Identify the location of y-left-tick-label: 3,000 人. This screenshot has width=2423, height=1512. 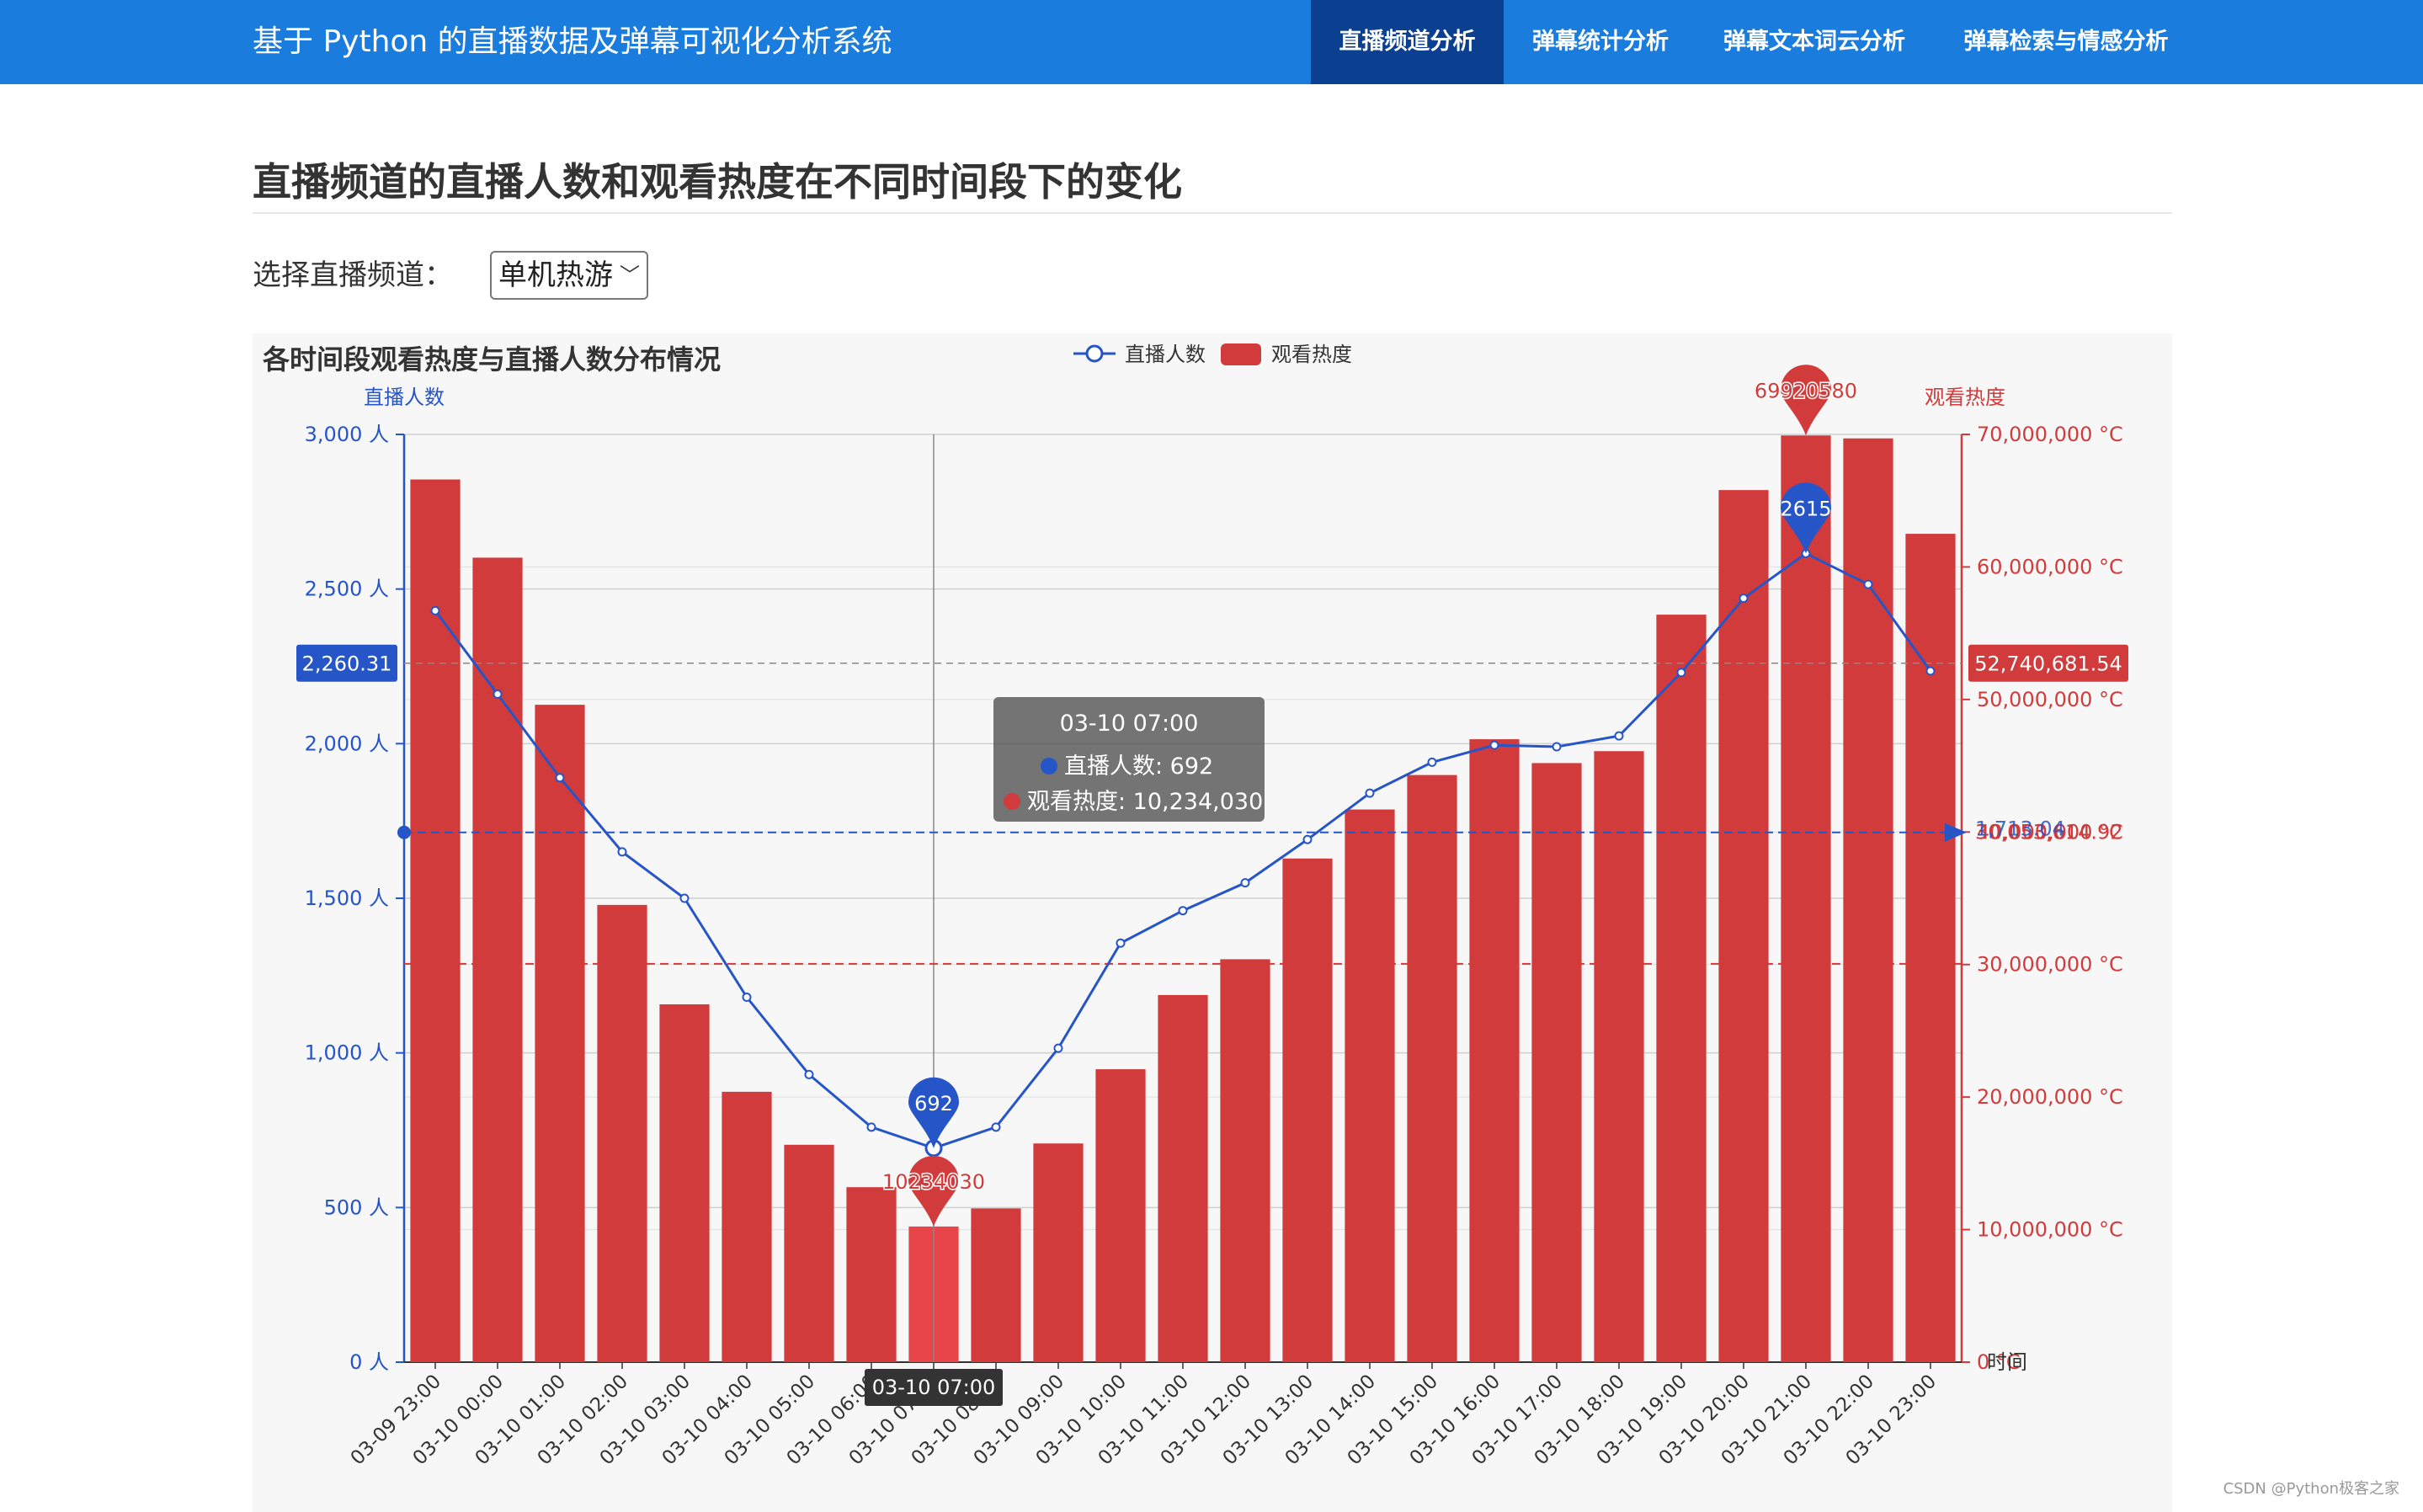
(347, 435).